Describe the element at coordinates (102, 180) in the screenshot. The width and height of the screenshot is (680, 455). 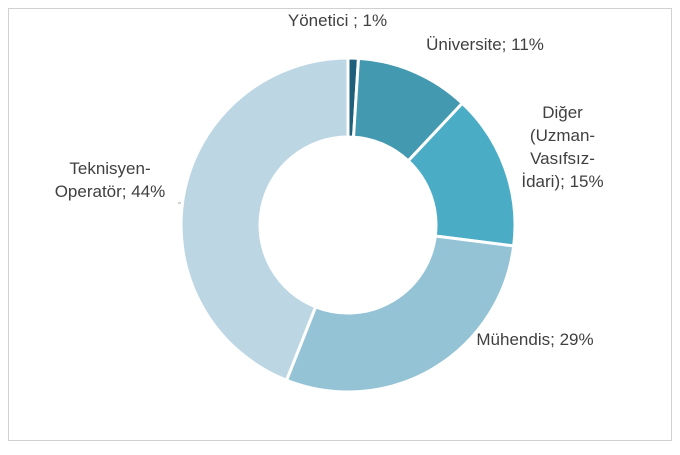
I see `label-category: Teknisyen-Operatör;` at that location.